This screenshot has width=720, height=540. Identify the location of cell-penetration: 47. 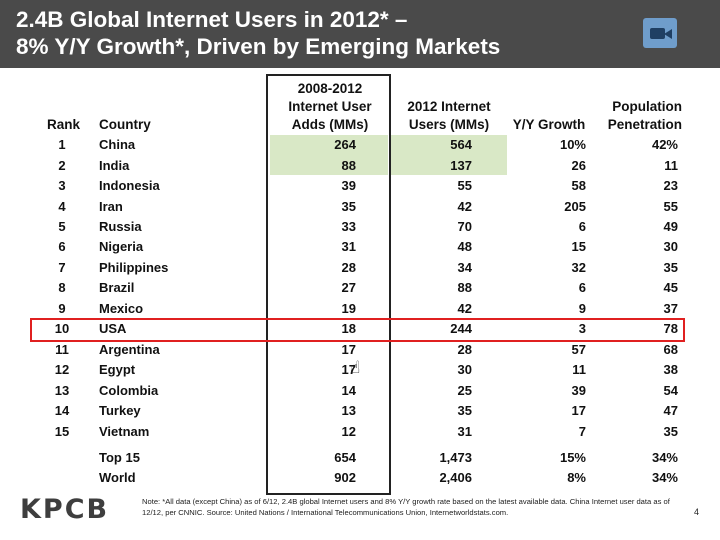
(670, 410).